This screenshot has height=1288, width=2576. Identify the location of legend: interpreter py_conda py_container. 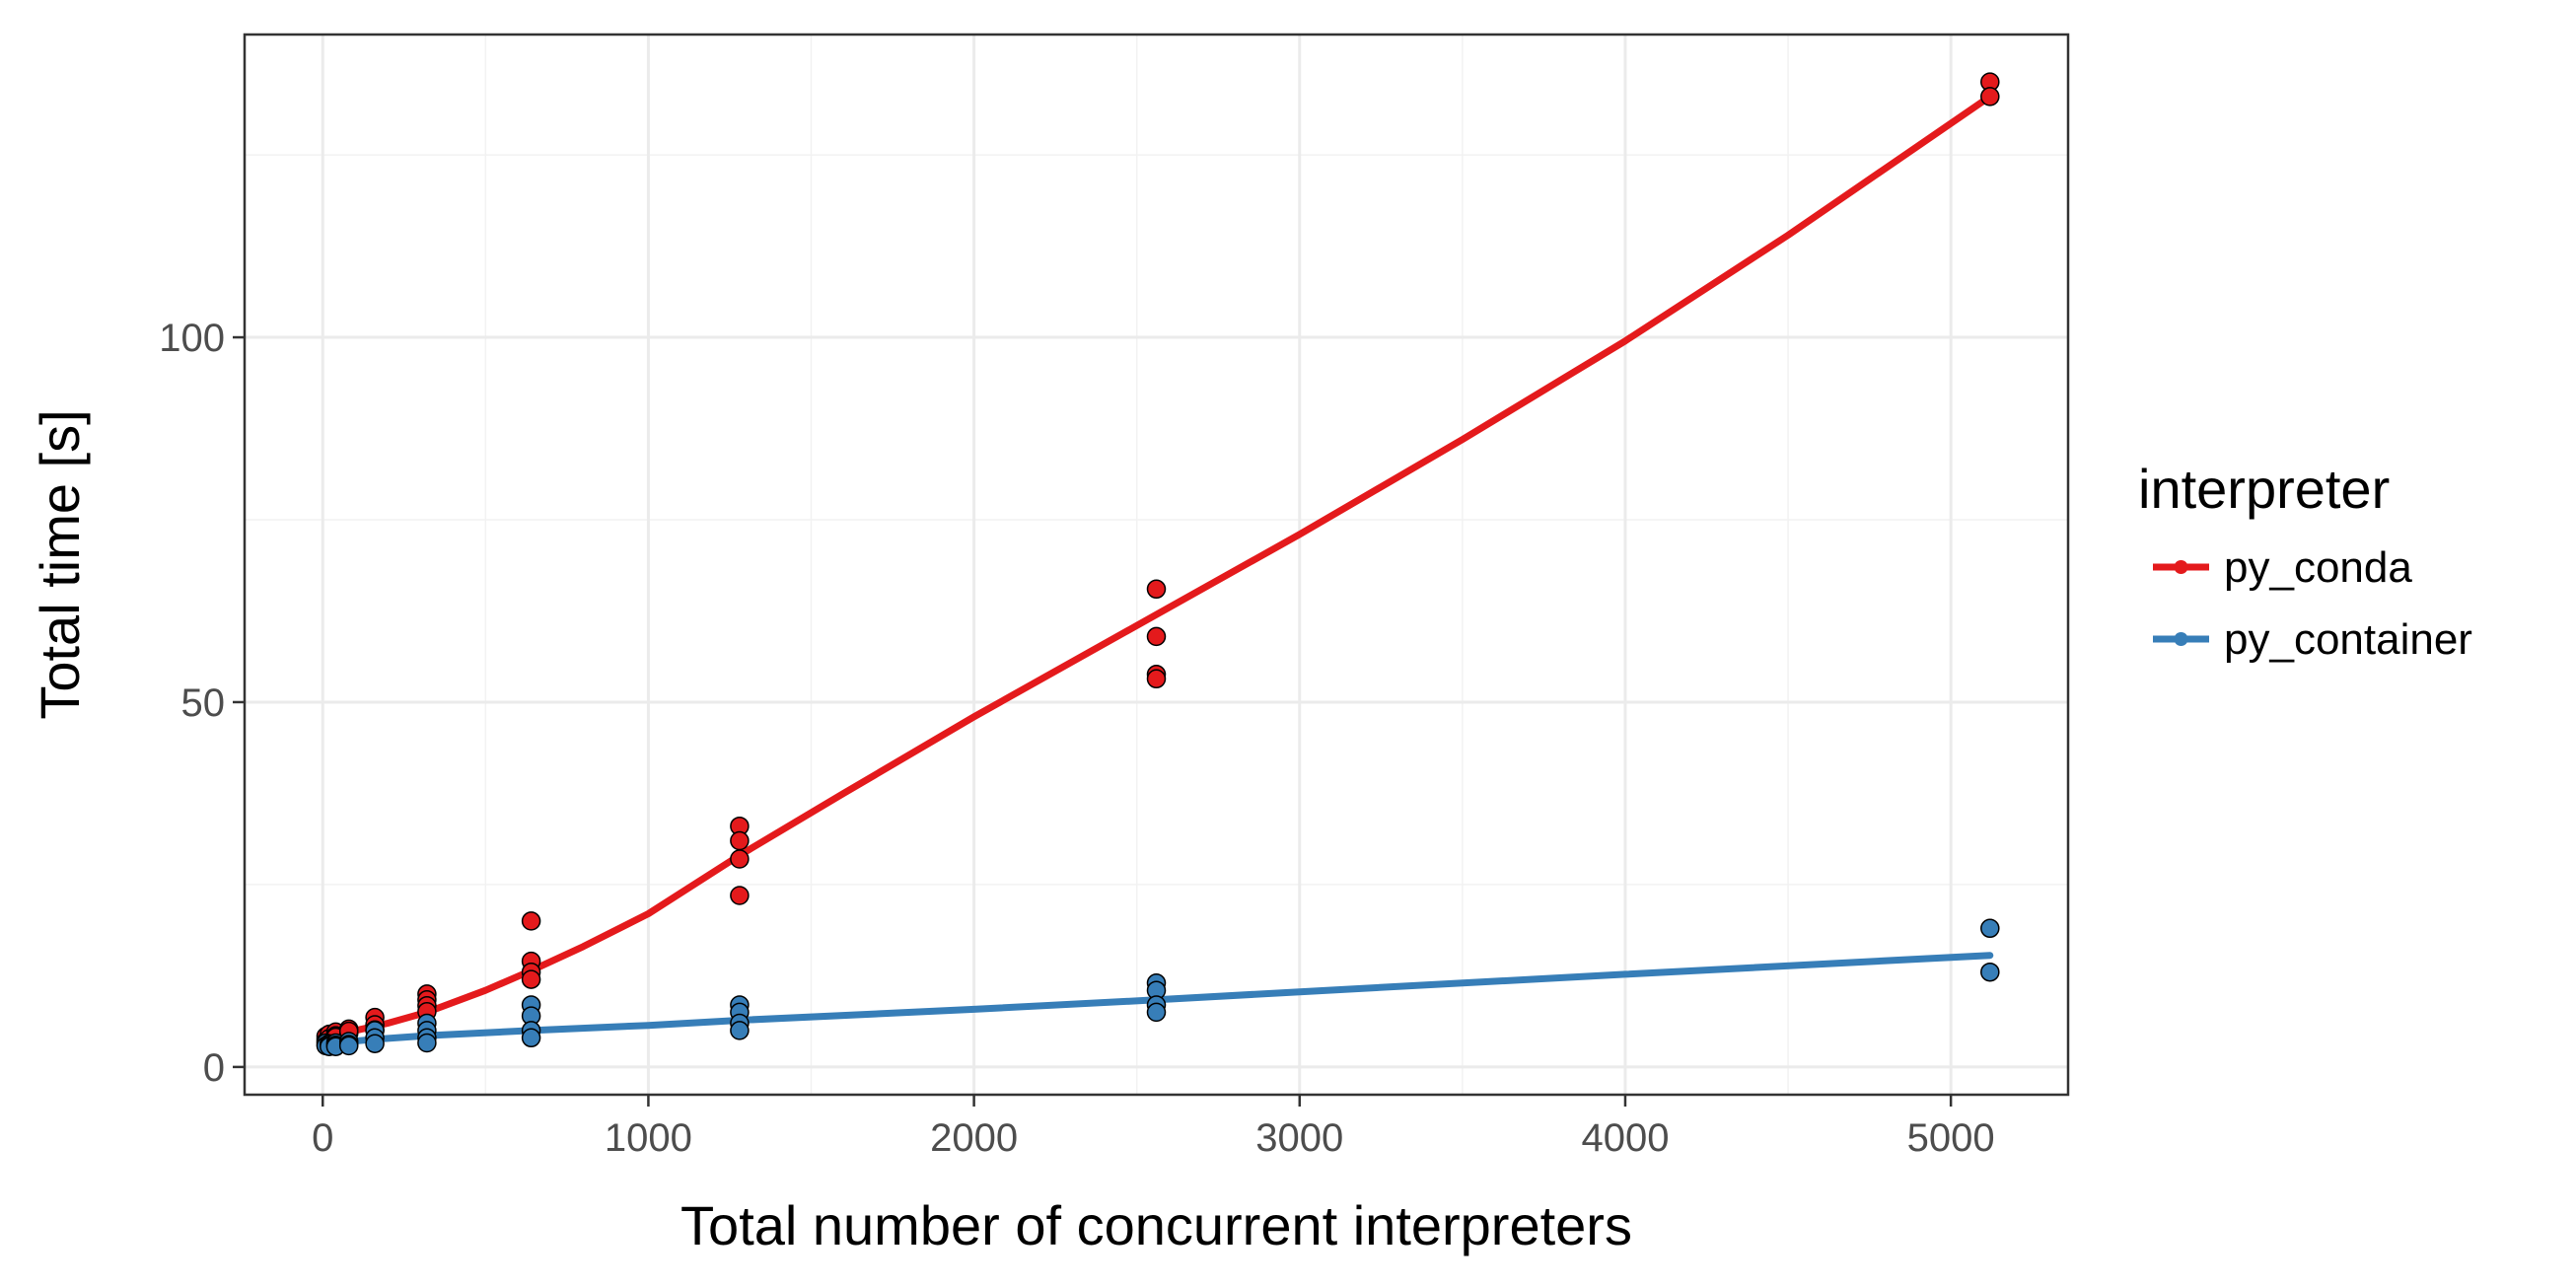
(2305, 561).